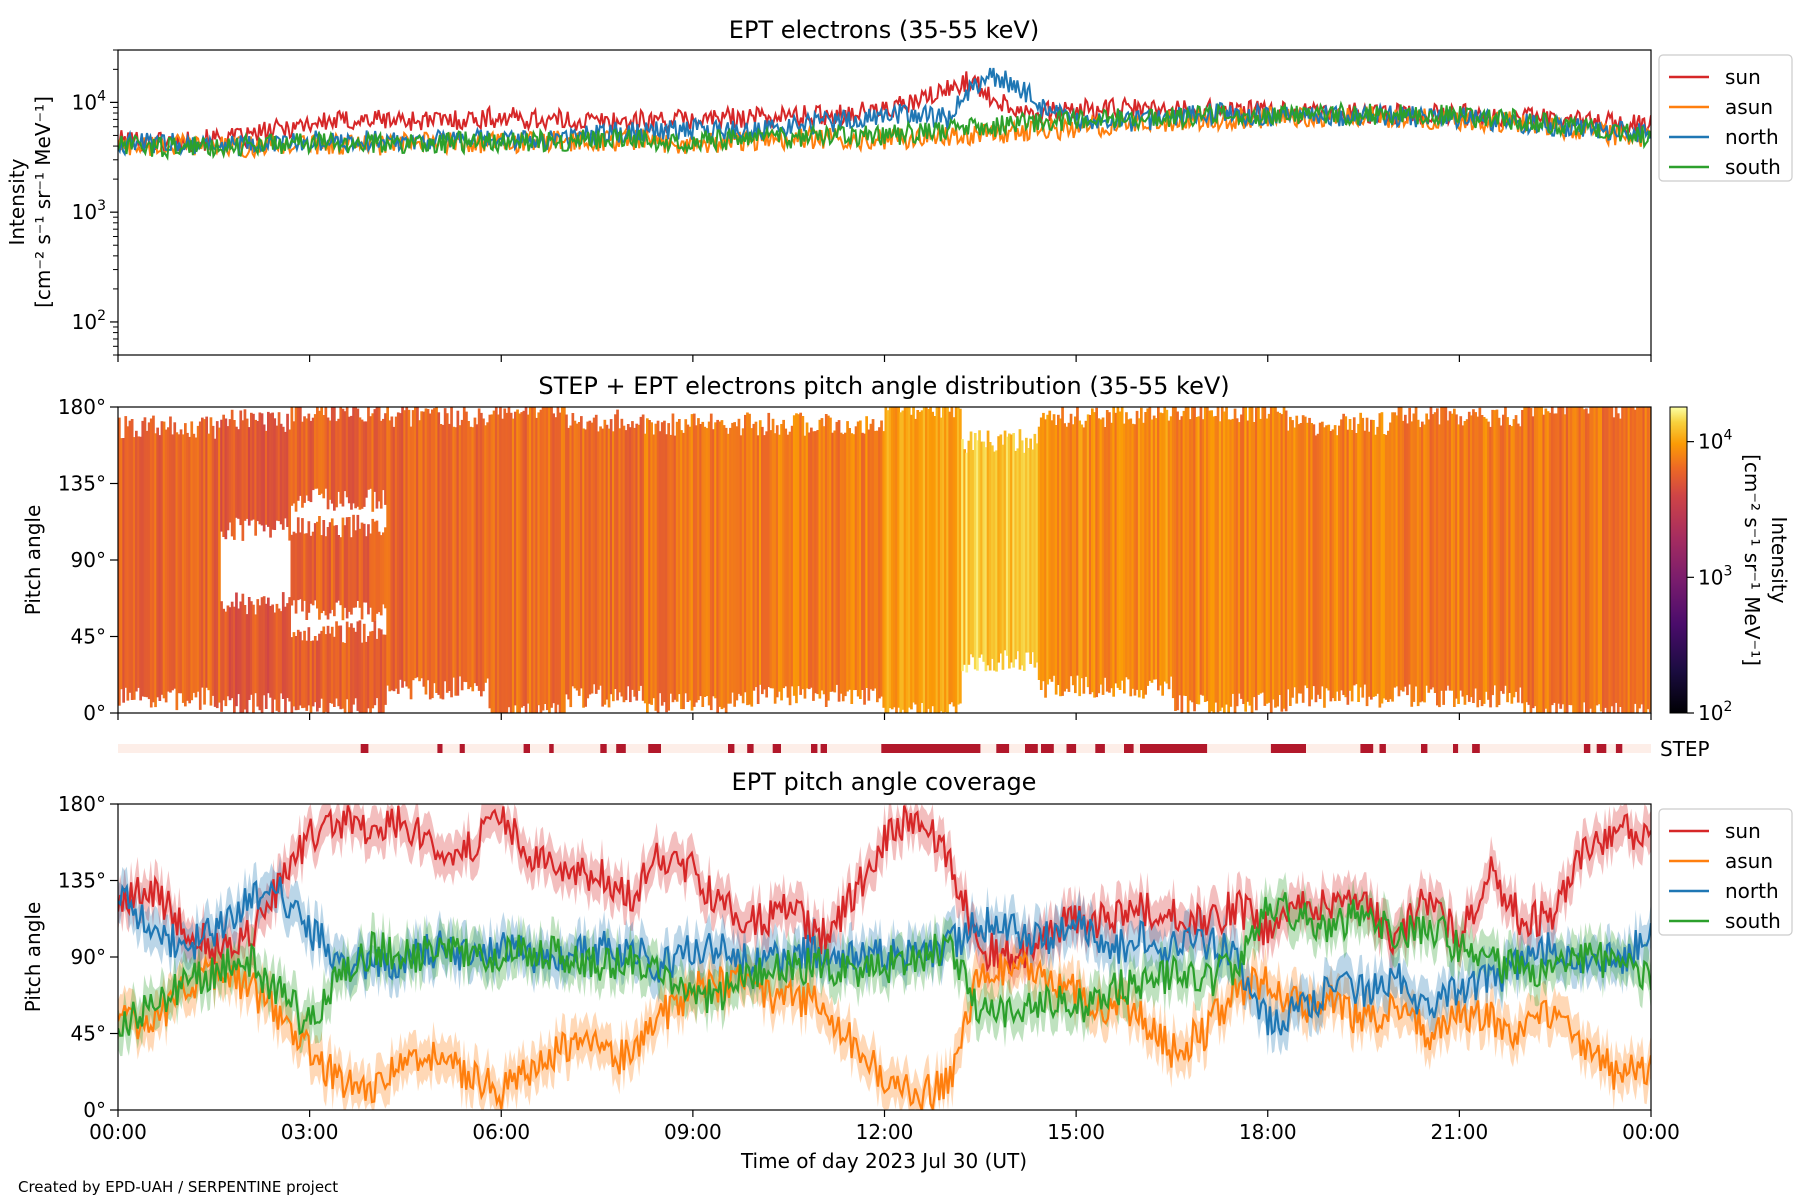 The height and width of the screenshot is (1200, 1800). What do you see at coordinates (17, 201) in the screenshot?
I see `intensity-ylabel: Intensity` at bounding box center [17, 201].